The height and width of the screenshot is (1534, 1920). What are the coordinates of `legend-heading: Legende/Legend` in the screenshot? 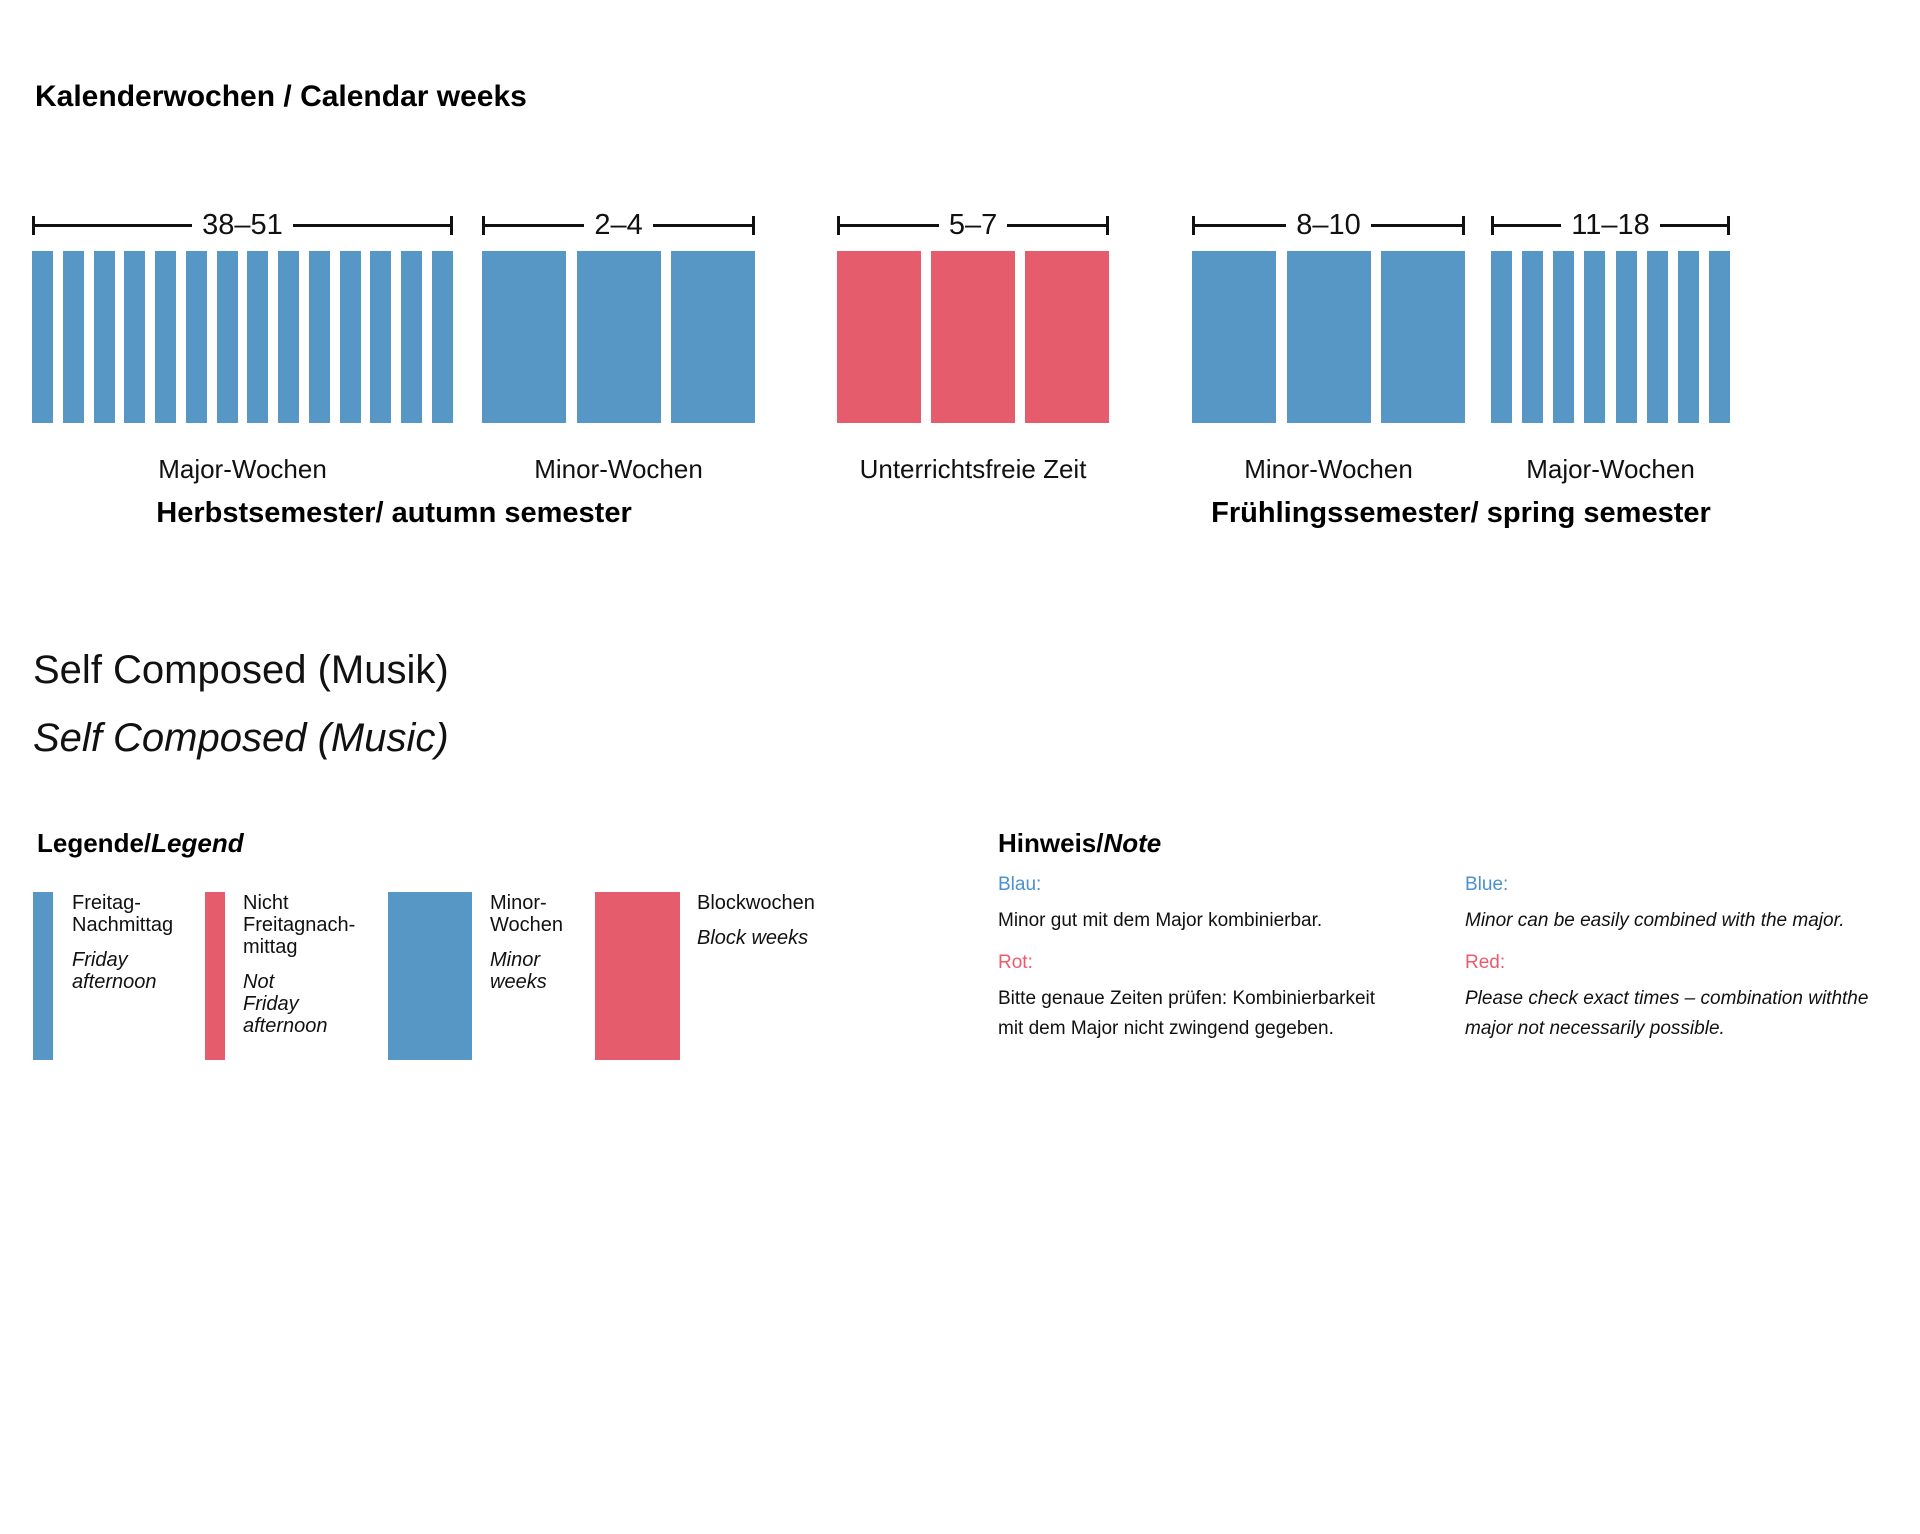 It's located at (140, 843).